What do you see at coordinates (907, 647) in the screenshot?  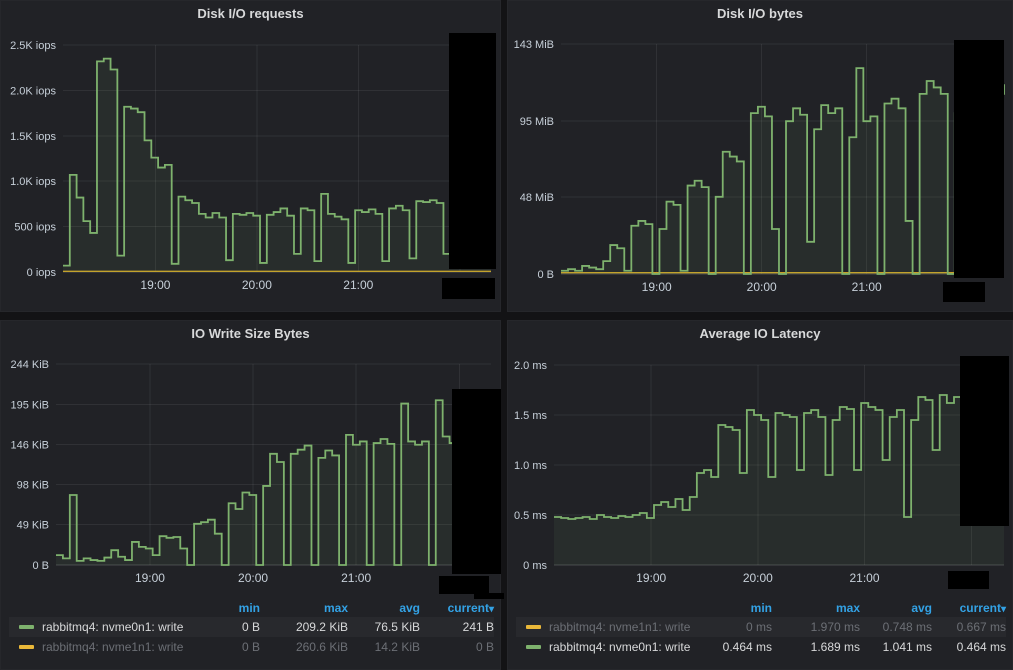 I see `legend-value-avg: 1.041 ms` at bounding box center [907, 647].